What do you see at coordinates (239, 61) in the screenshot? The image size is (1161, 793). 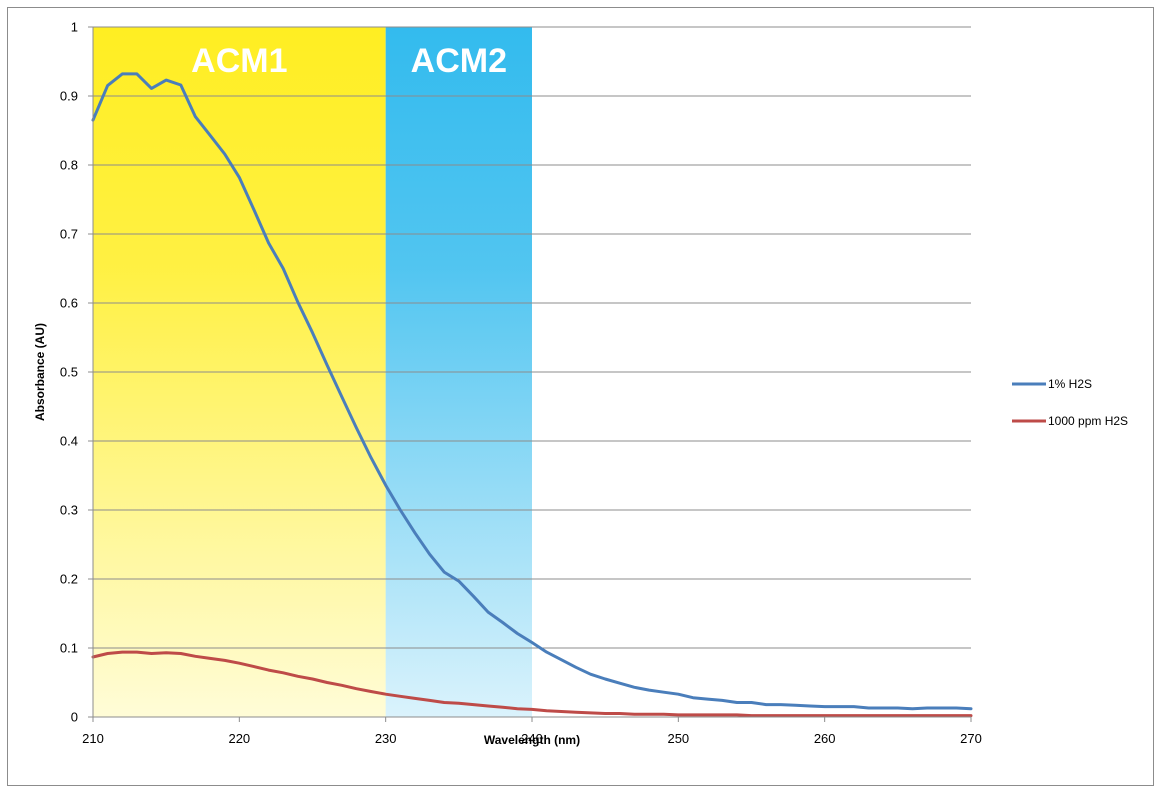 I see `region-label-acm1: ACM1` at bounding box center [239, 61].